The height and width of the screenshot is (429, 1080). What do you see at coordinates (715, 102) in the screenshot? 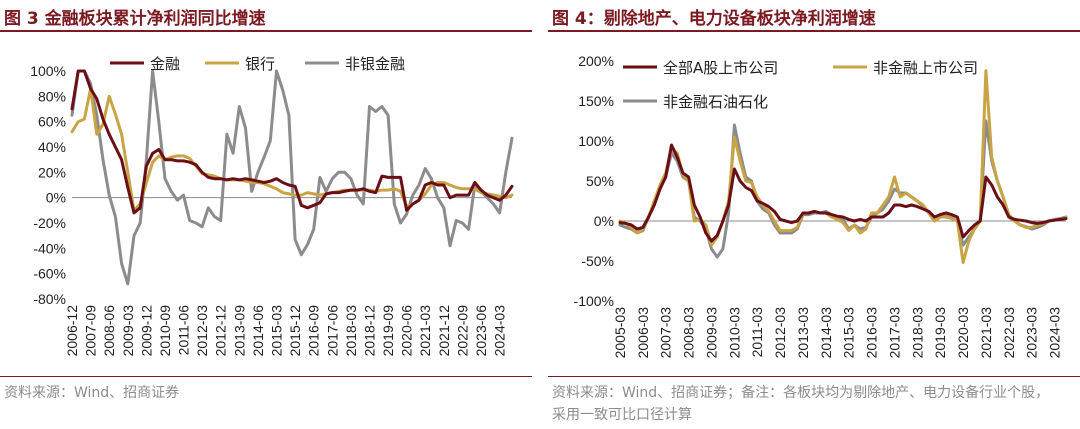
I see `legend-label: 非金融石油石化` at bounding box center [715, 102].